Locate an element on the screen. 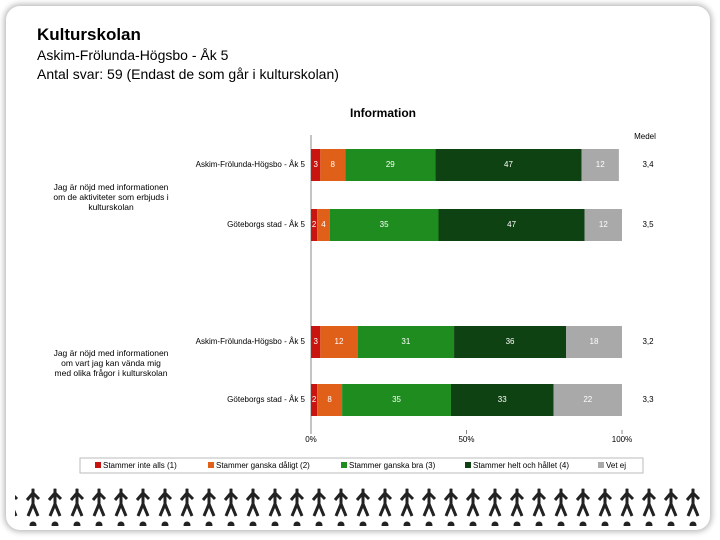 Image resolution: width=720 pixels, height=540 pixels. legend-label: Vet ej is located at coordinates (616, 465).